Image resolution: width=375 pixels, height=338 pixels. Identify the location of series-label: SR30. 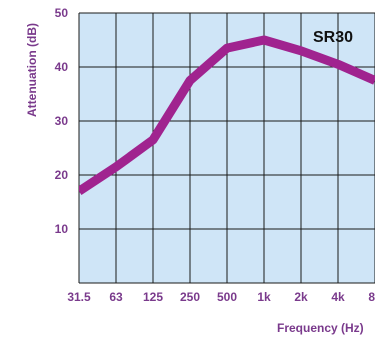
(333, 37).